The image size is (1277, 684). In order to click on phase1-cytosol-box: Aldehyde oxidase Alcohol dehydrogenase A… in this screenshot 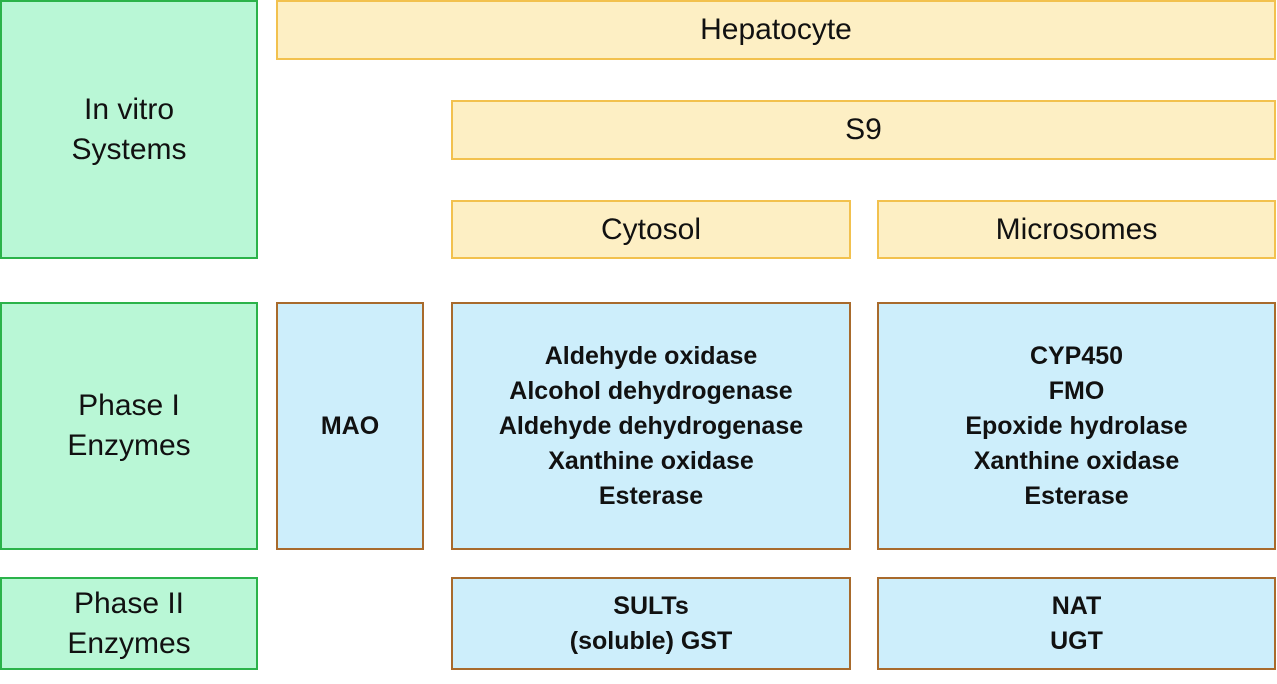, I will do `click(651, 426)`.